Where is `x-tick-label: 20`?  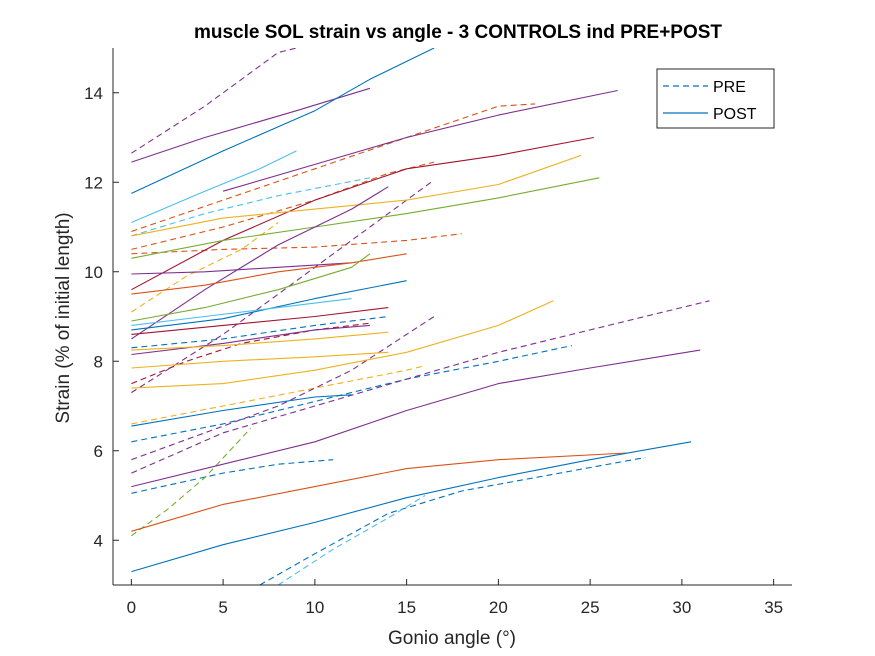 x-tick-label: 20 is located at coordinates (498, 607).